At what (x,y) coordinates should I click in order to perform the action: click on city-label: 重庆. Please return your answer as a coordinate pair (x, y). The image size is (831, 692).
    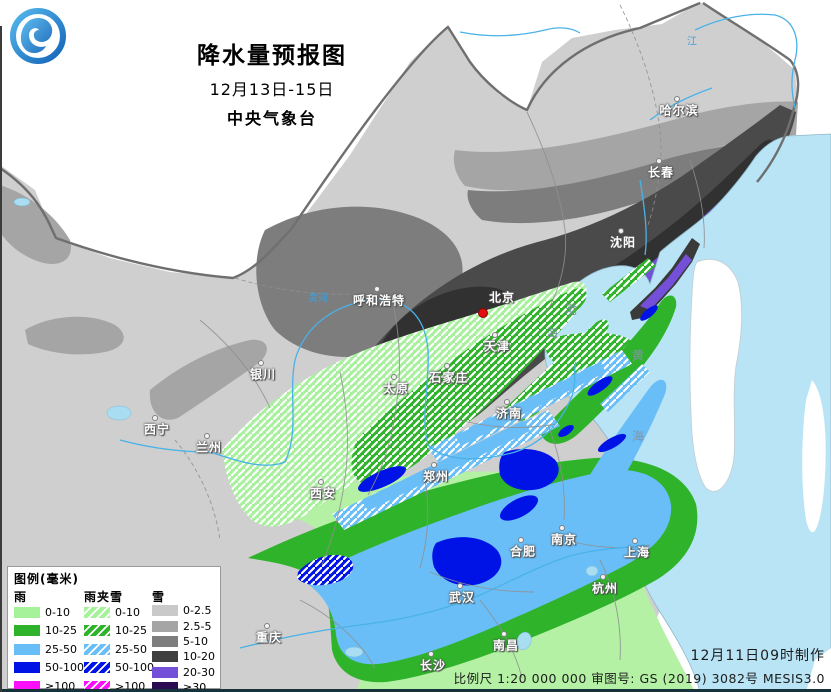
    Looking at the image, I should click on (269, 637).